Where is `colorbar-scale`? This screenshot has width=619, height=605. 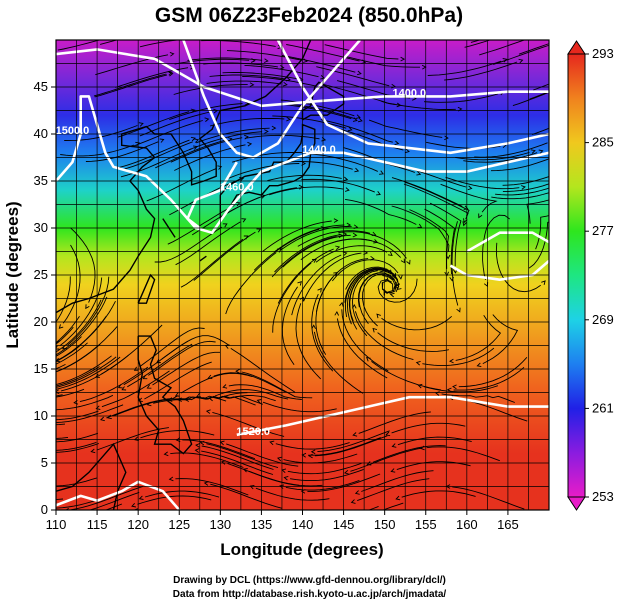
colorbar-scale is located at coordinates (576, 275).